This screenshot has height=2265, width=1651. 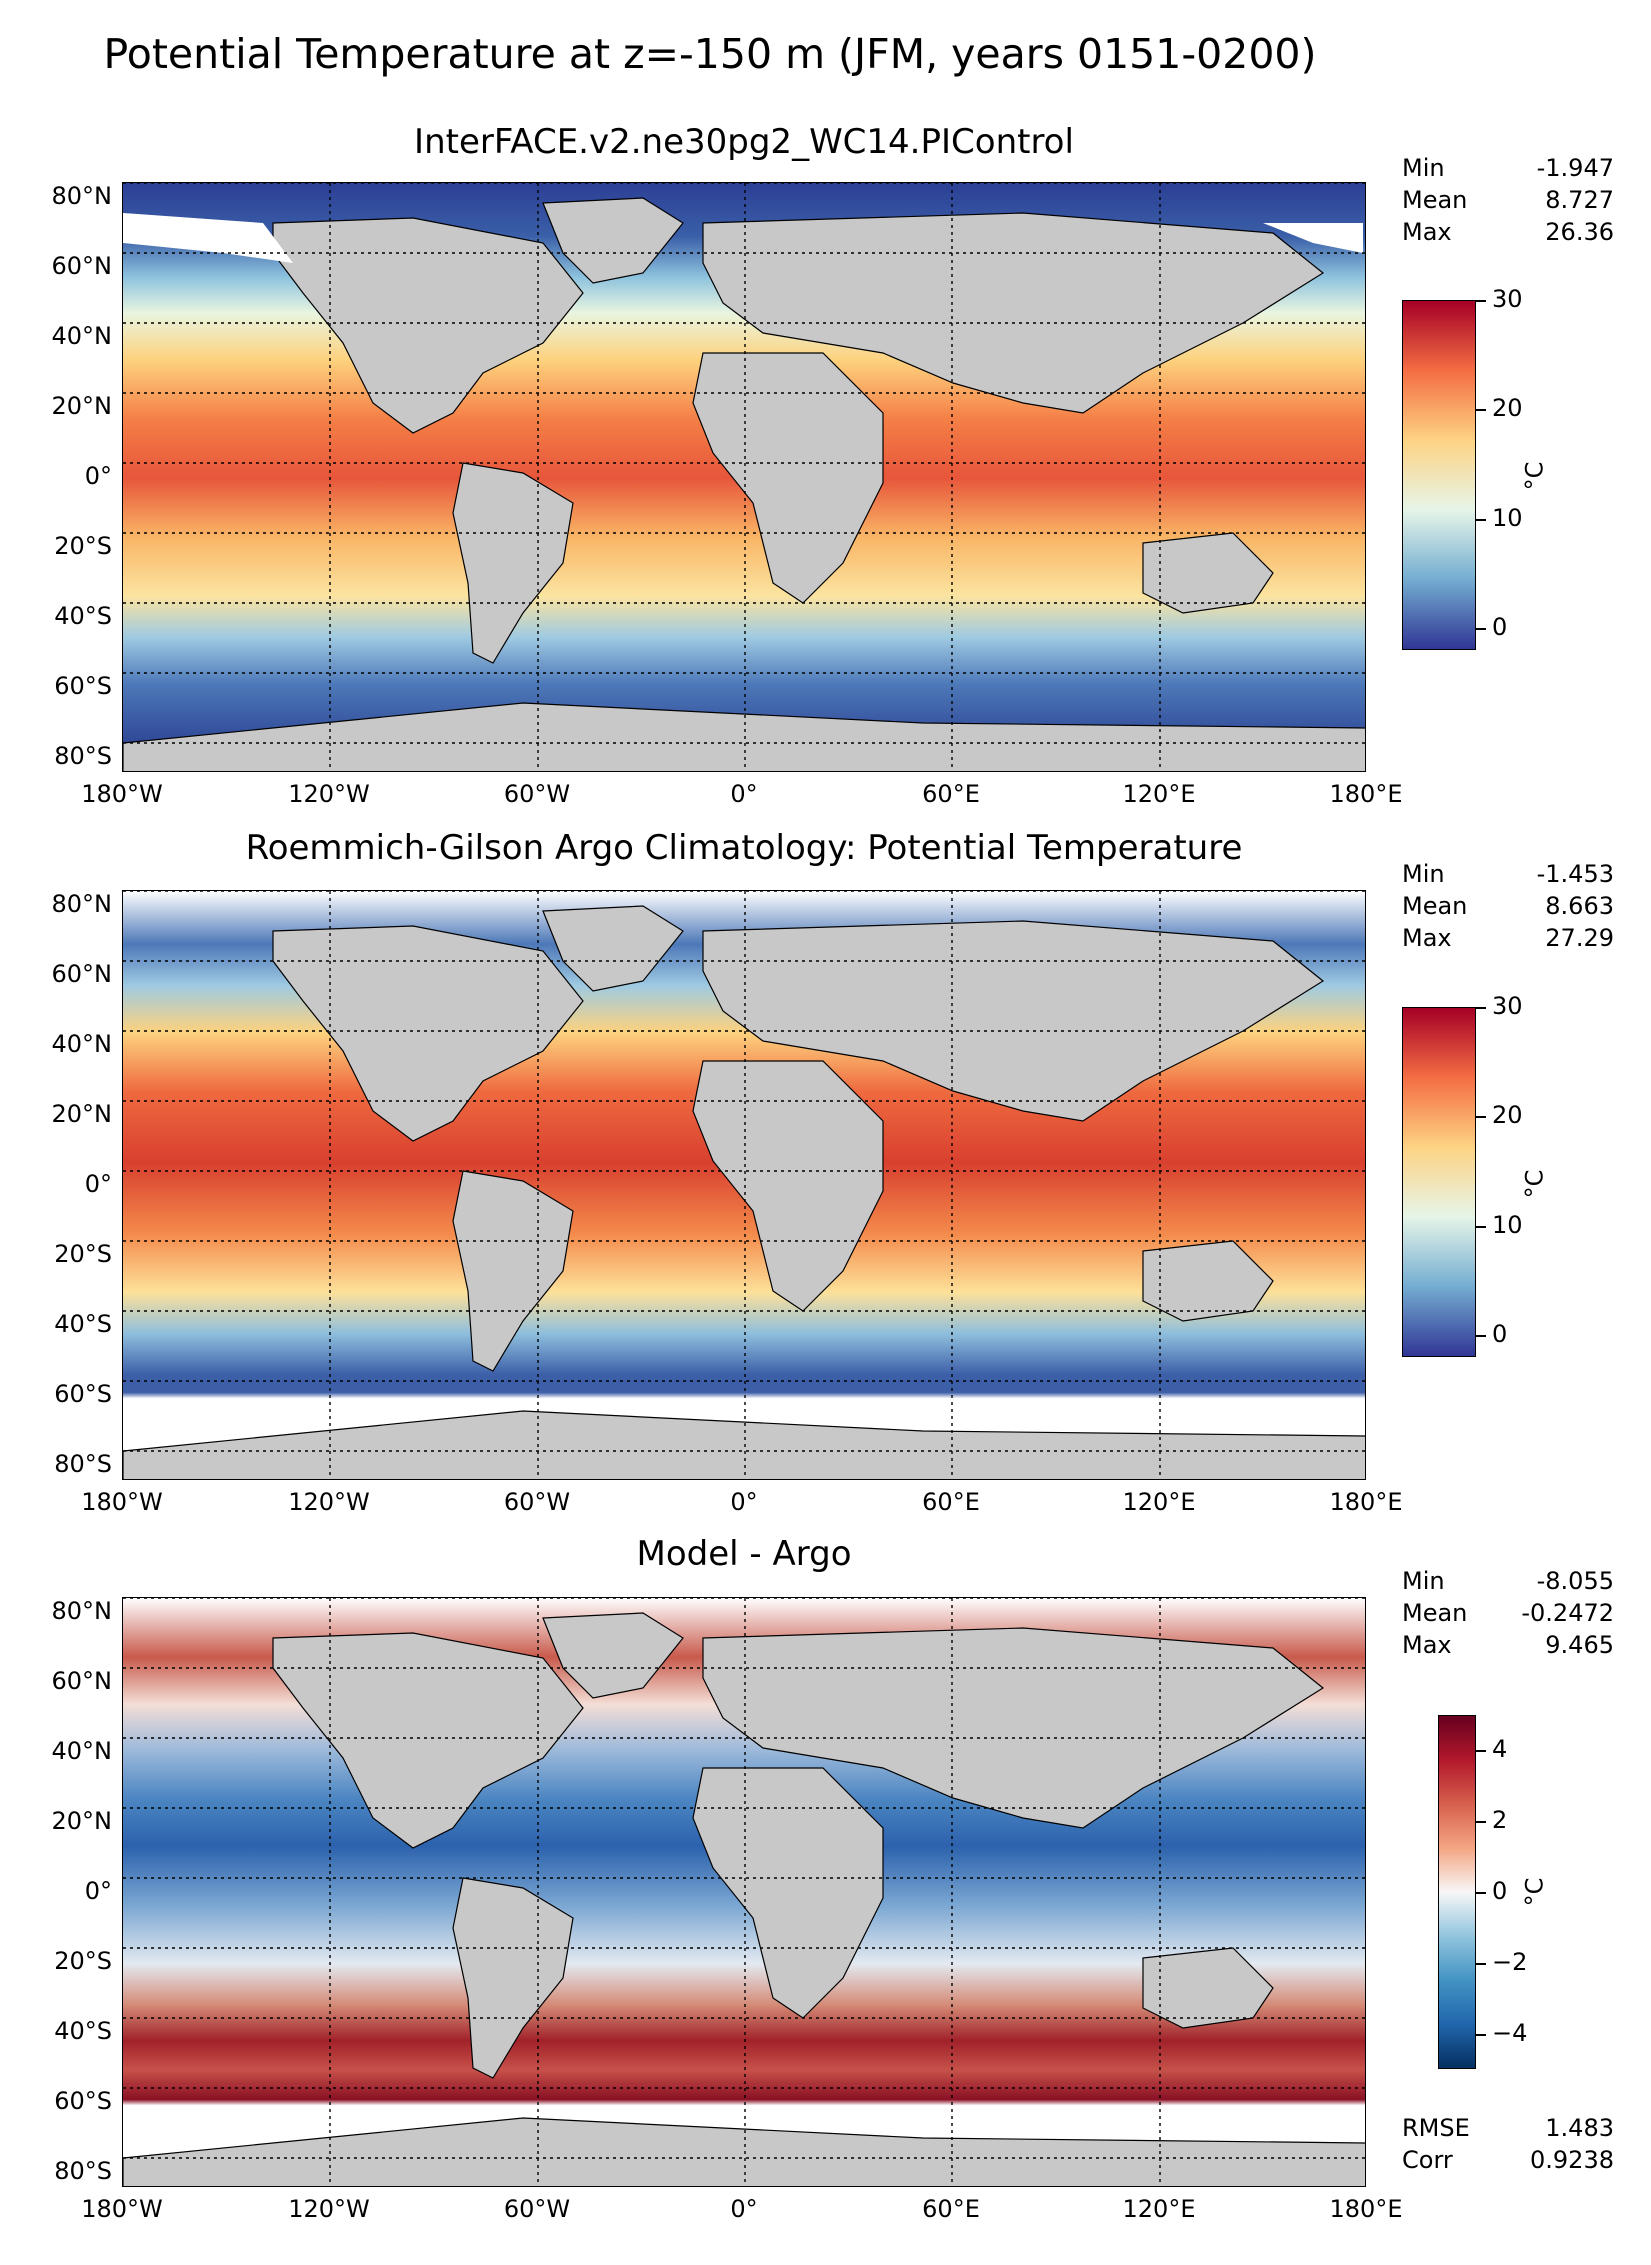 I want to click on panel-3-stats: Min -8.055 Mean -0.2472 Max 9.465, so click(x=1508, y=1613).